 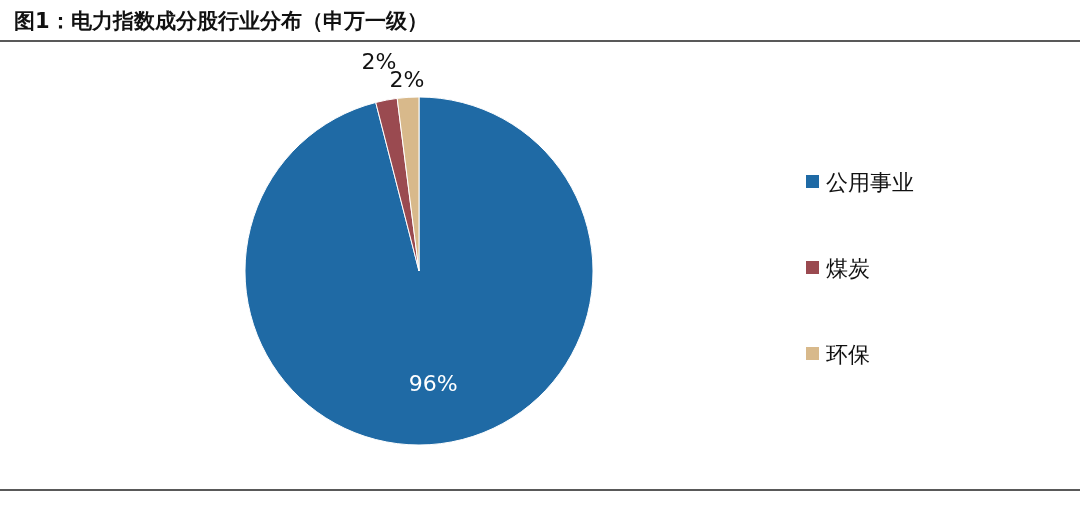 I want to click on data-label: 96%, so click(x=433, y=384).